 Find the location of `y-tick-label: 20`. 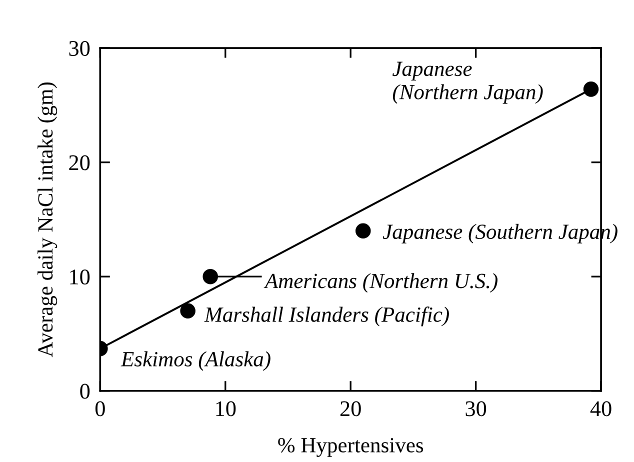

y-tick-label: 20 is located at coordinates (79, 162).